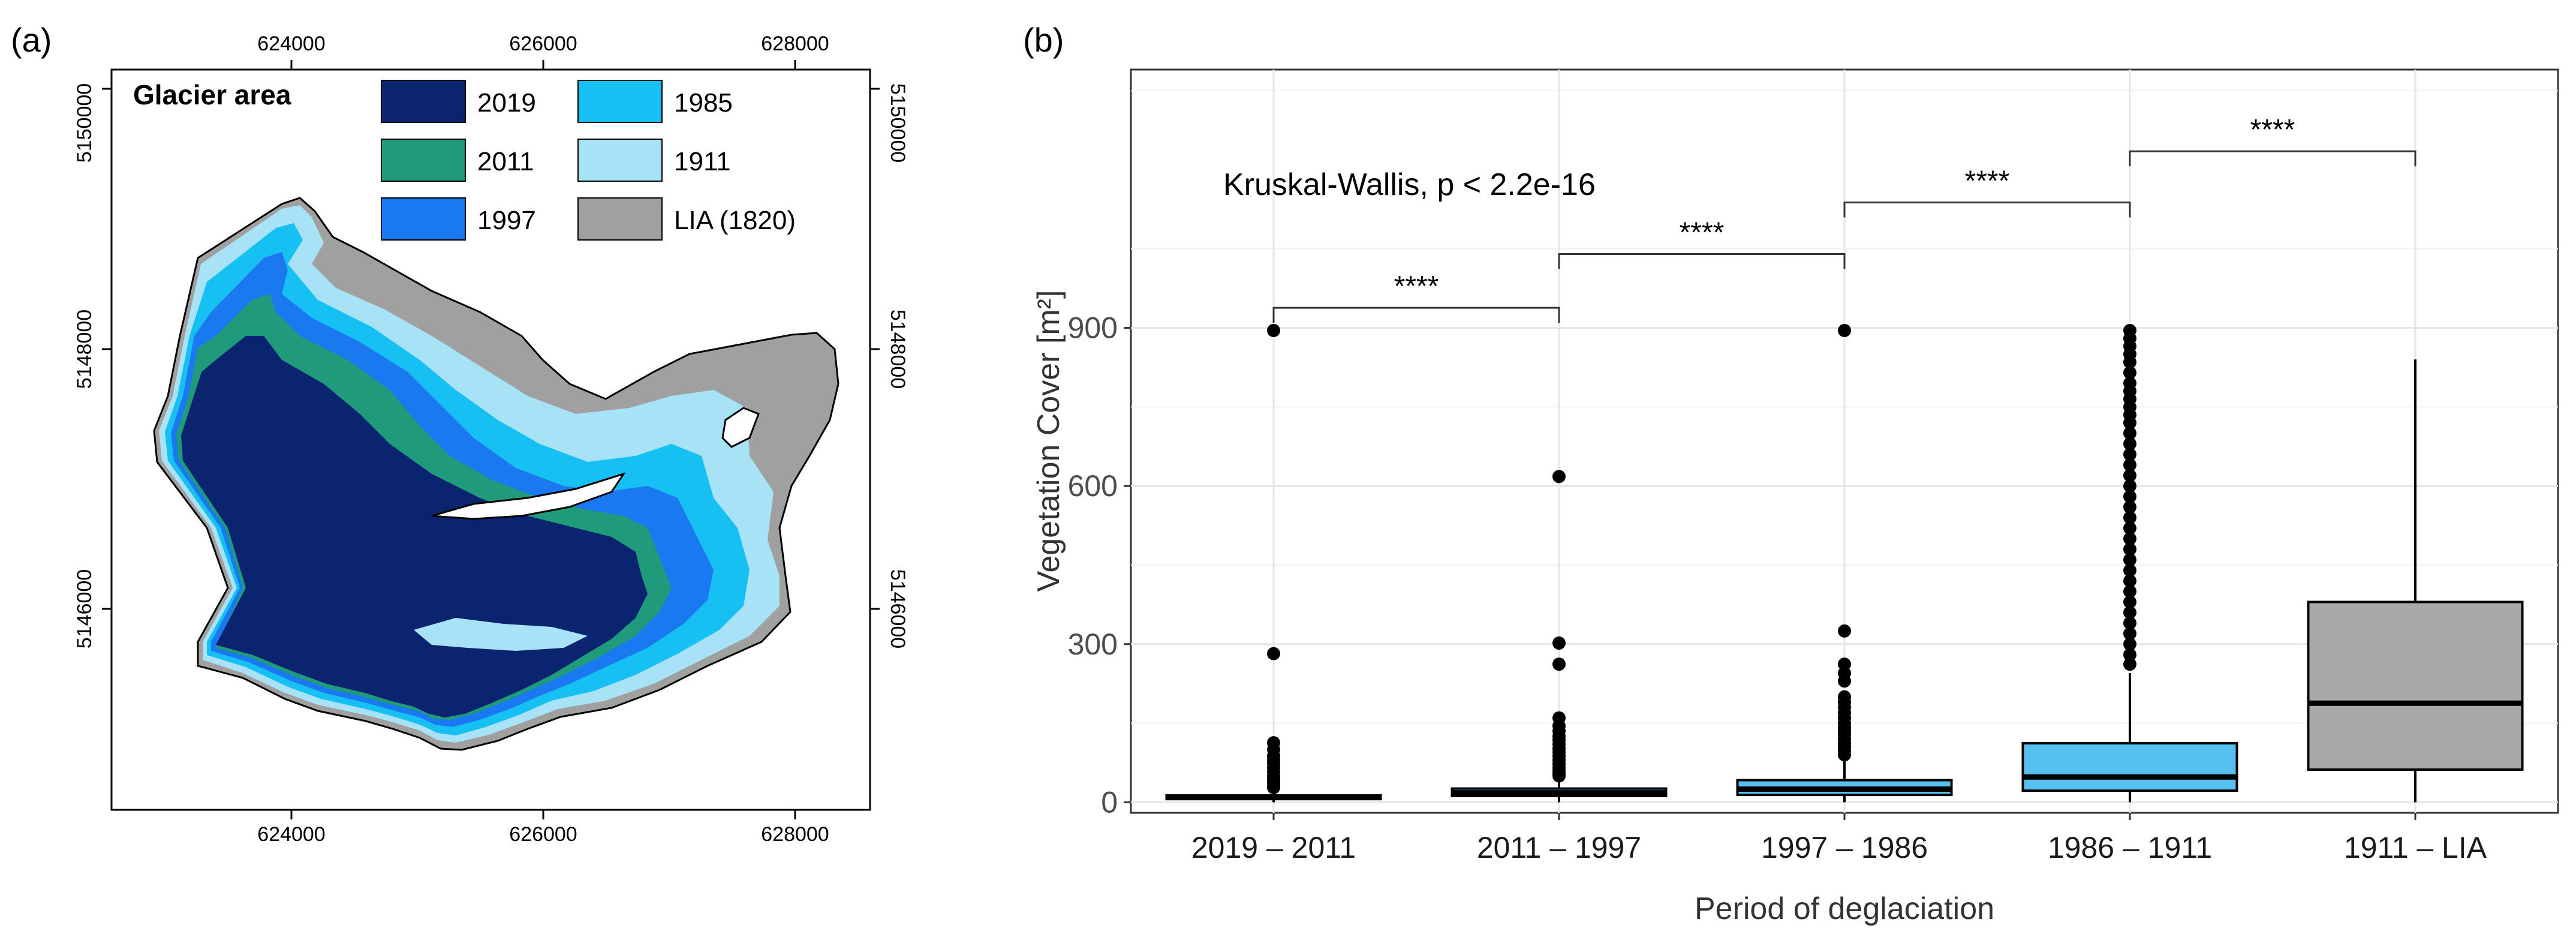 The height and width of the screenshot is (946, 2576). Describe the element at coordinates (620, 219) in the screenshot. I see `legend-swatch-lia` at that location.